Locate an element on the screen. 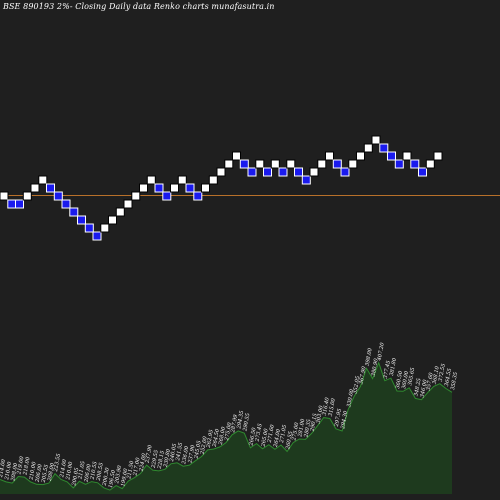 This screenshot has width=500, height=500. volume-label: 229.55 is located at coordinates (155, 460).